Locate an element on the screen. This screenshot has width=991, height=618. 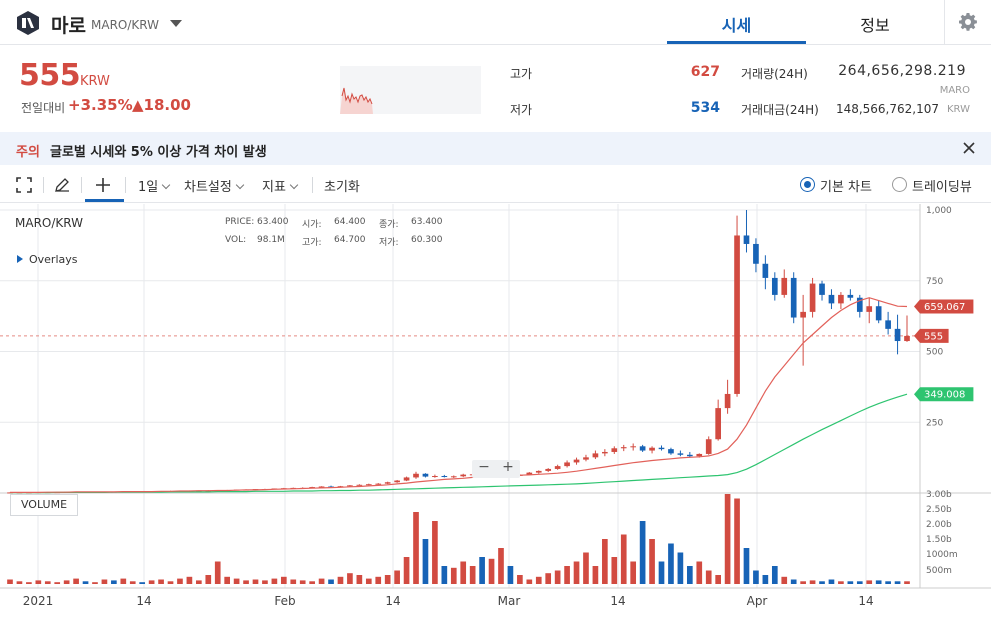
tab-quote: 시세 is located at coordinates (736, 25).